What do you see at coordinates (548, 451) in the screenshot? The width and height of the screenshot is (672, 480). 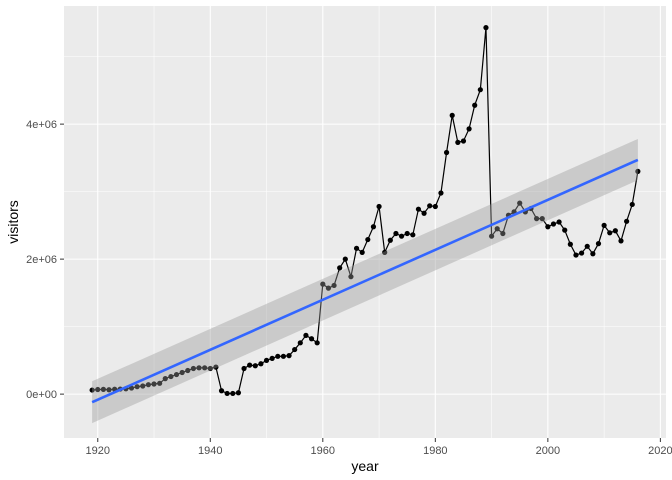 I see `x-tick-label: 2000` at bounding box center [548, 451].